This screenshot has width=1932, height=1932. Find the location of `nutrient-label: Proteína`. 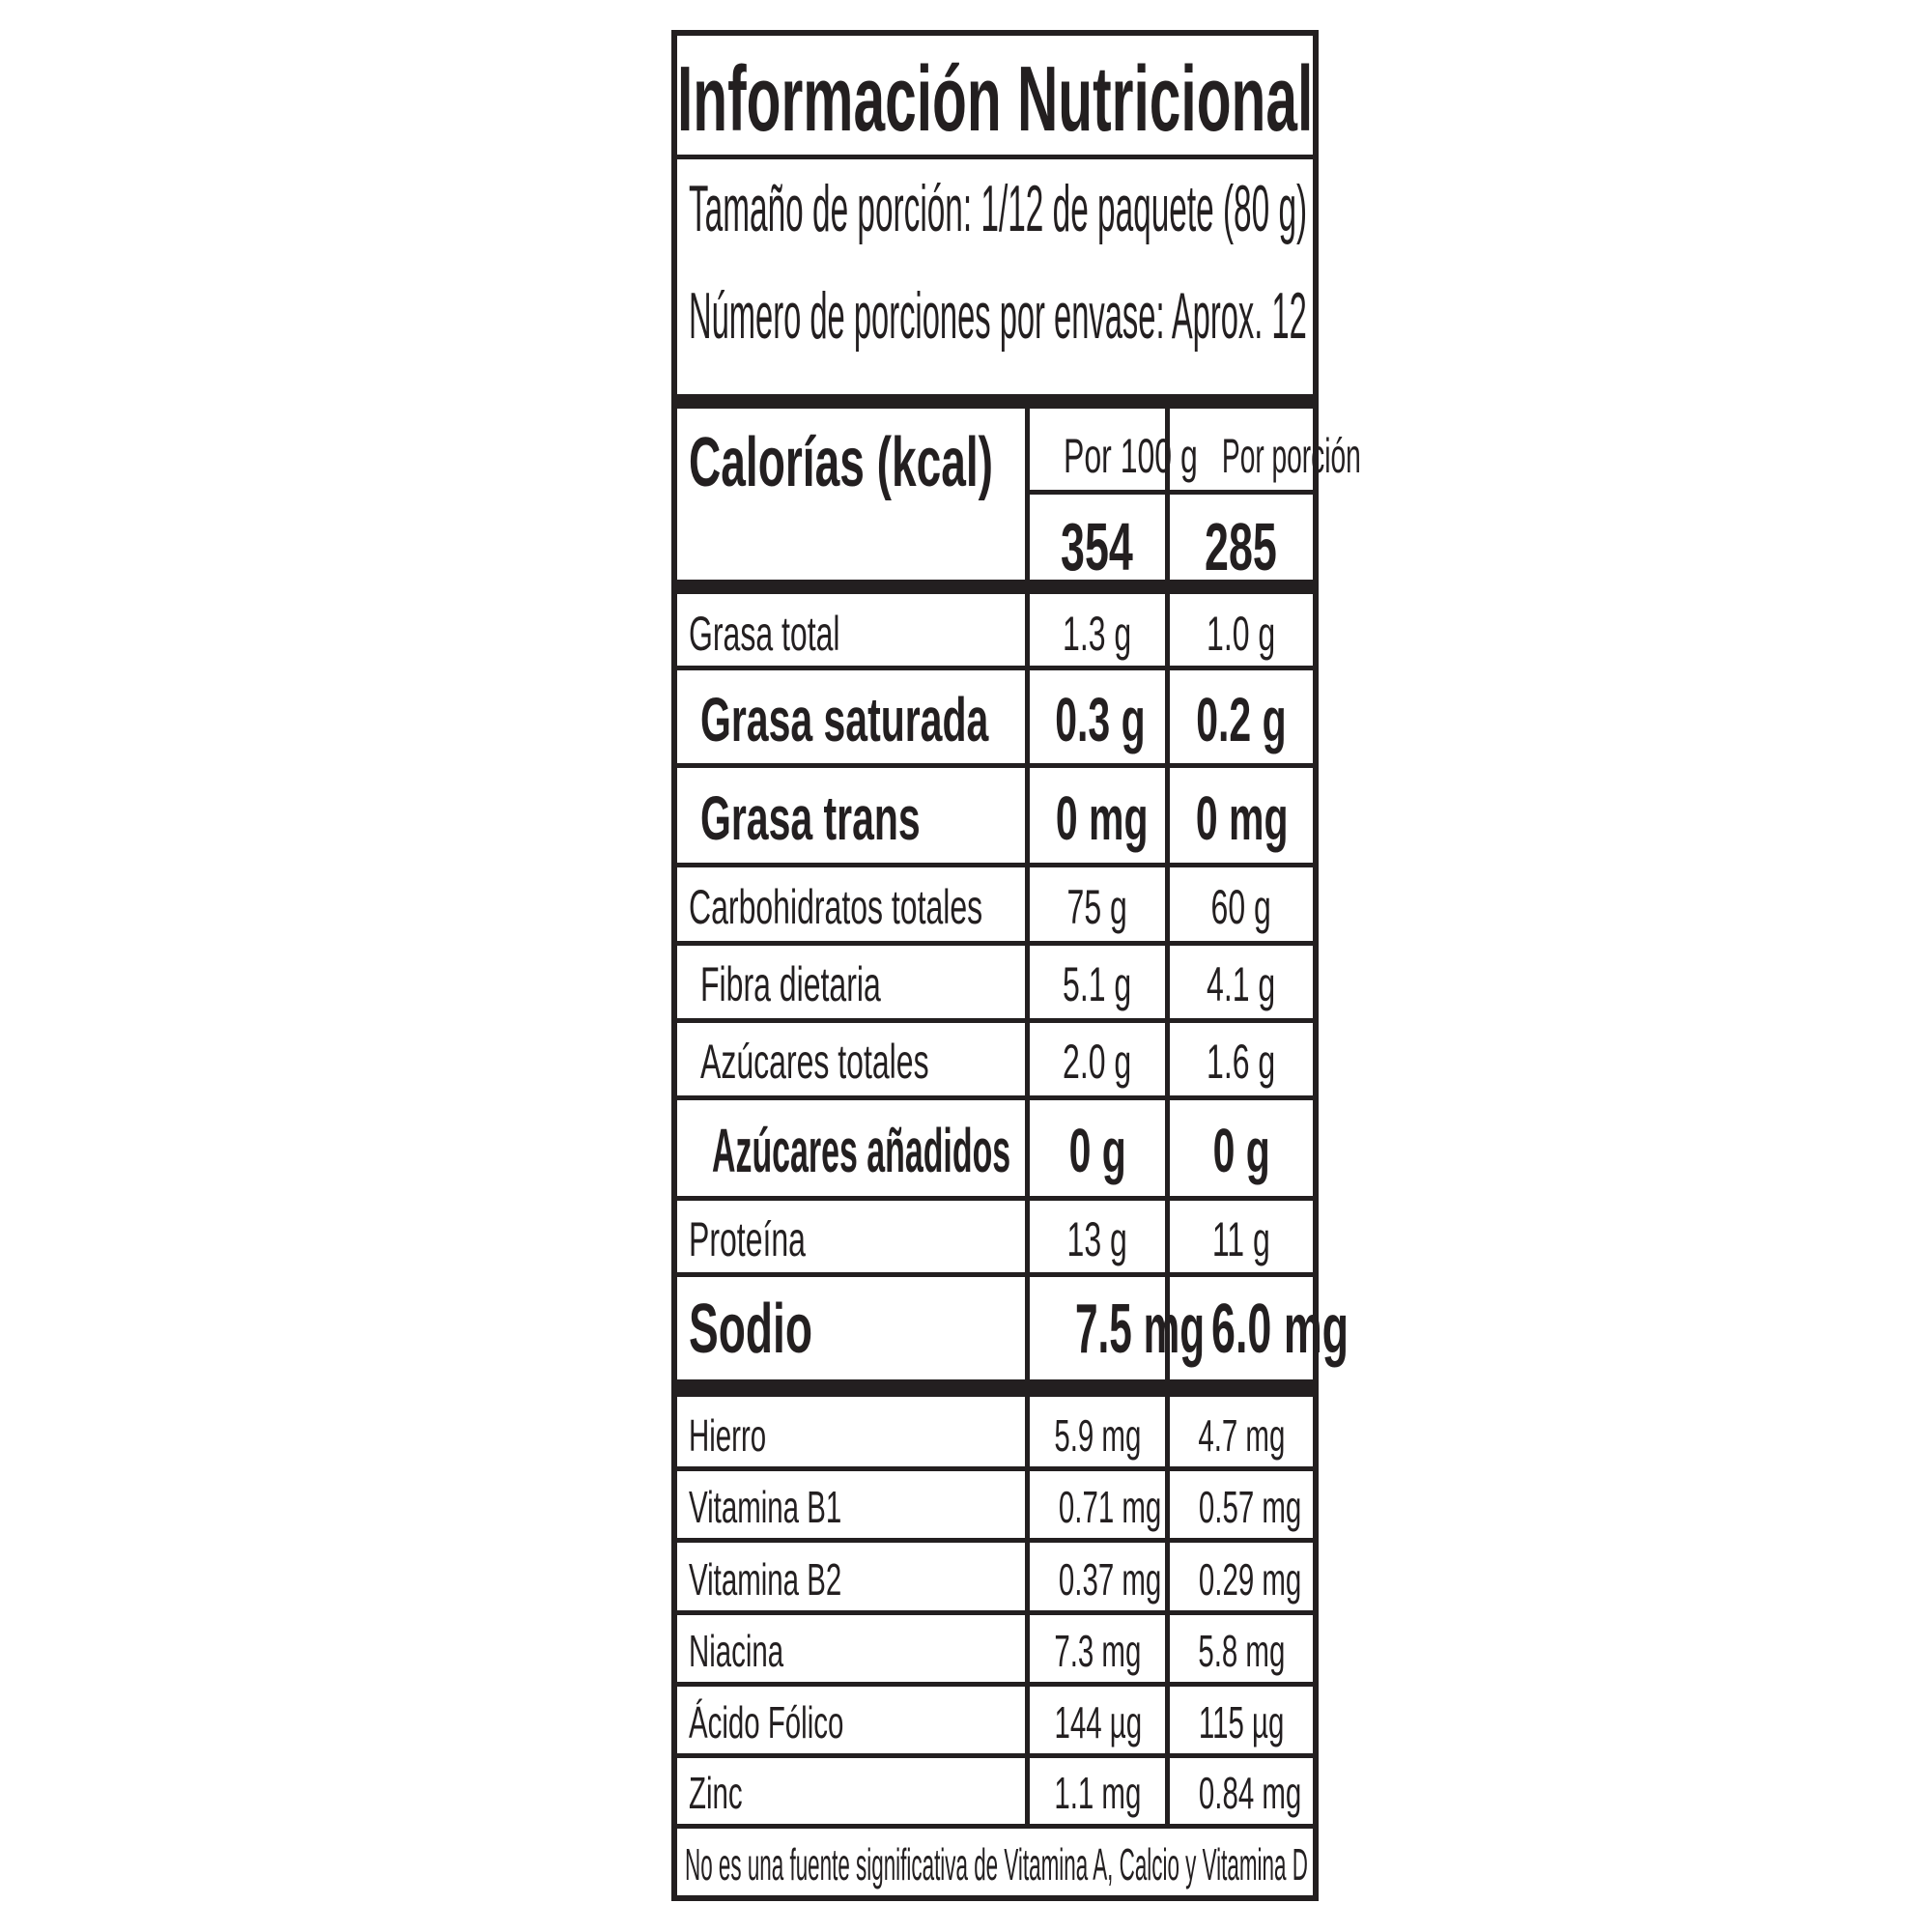

nutrient-label: Proteína is located at coordinates (747, 1238).